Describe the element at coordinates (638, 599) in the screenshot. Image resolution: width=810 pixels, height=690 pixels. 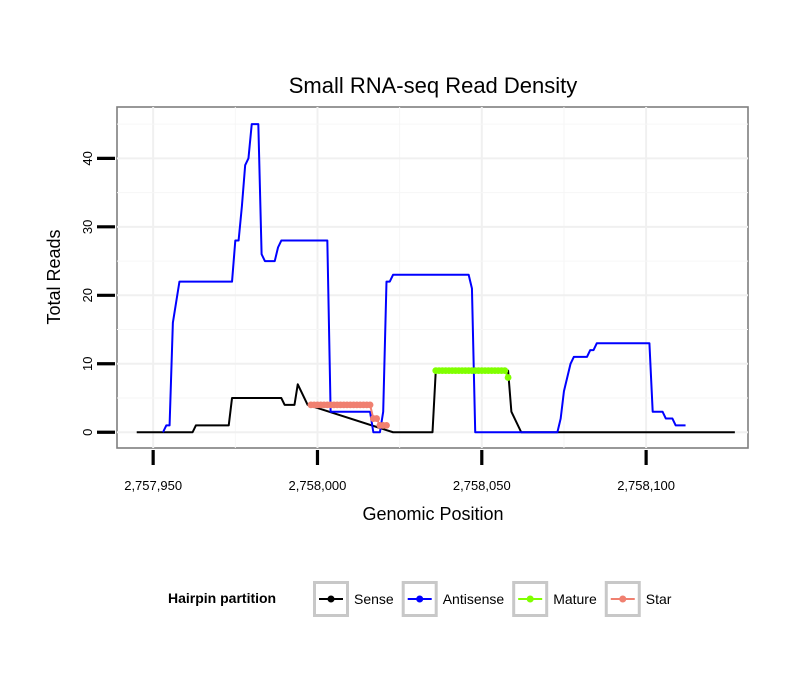
I see `legend-item-star: Star` at that location.